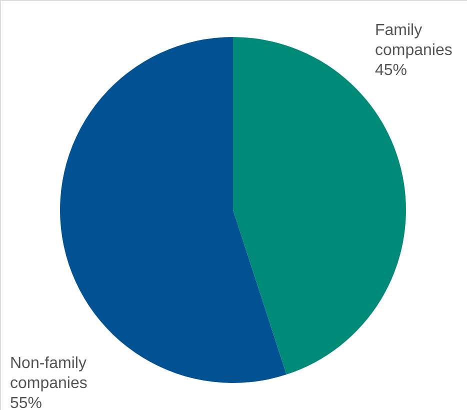 Image resolution: width=467 pixels, height=410 pixels. What do you see at coordinates (26, 402) in the screenshot?
I see `data-label: 55%` at bounding box center [26, 402].